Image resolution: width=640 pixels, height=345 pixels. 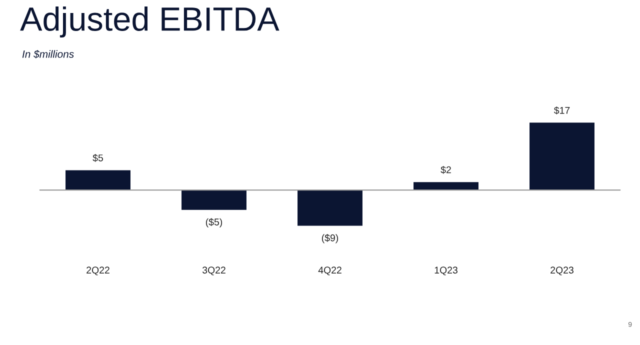 I want to click on data-label: ($5), so click(x=214, y=223).